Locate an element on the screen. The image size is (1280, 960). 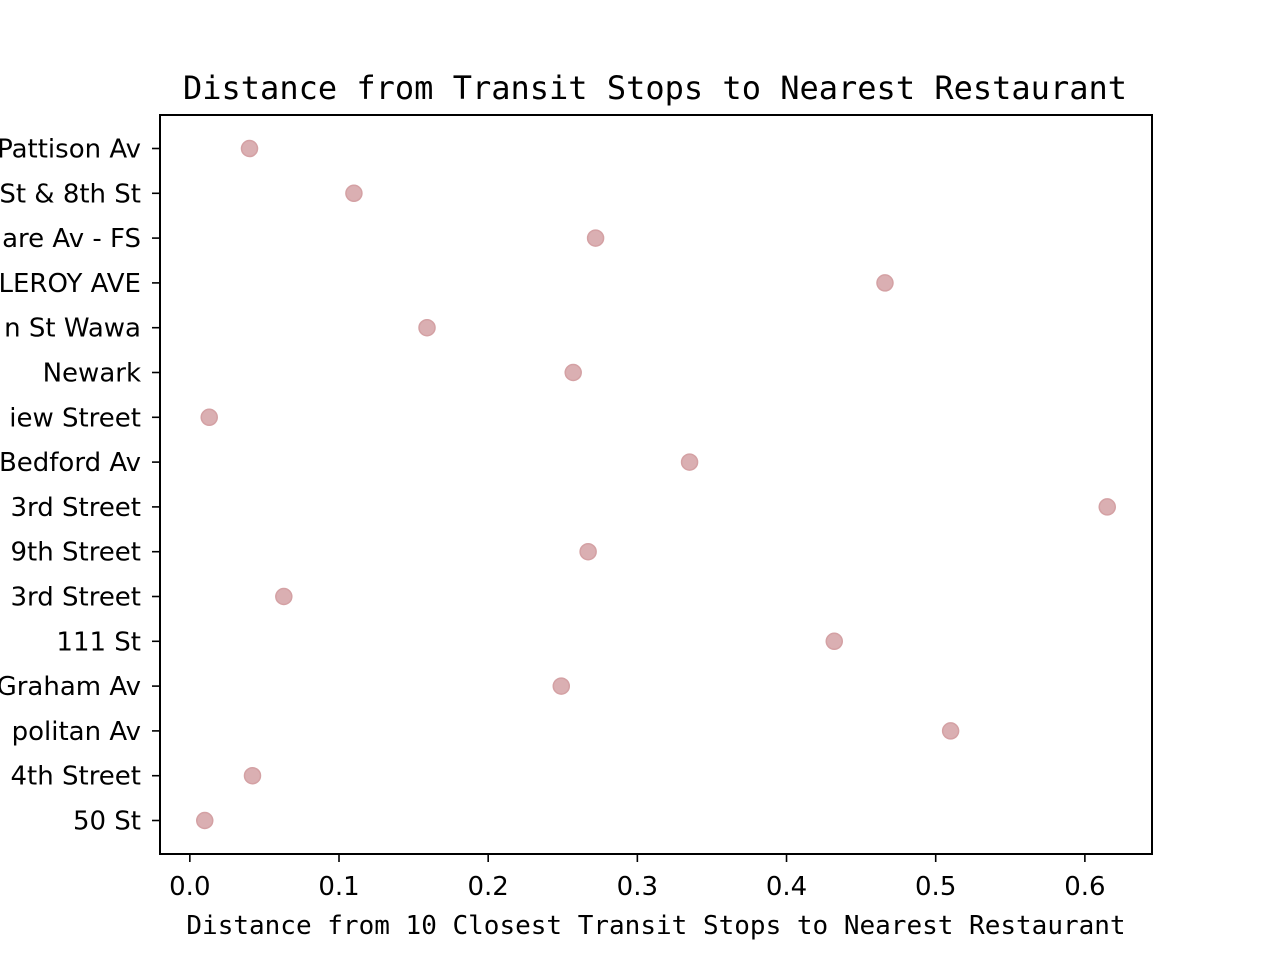
x-tick-label: 0.0 is located at coordinates (189, 887).